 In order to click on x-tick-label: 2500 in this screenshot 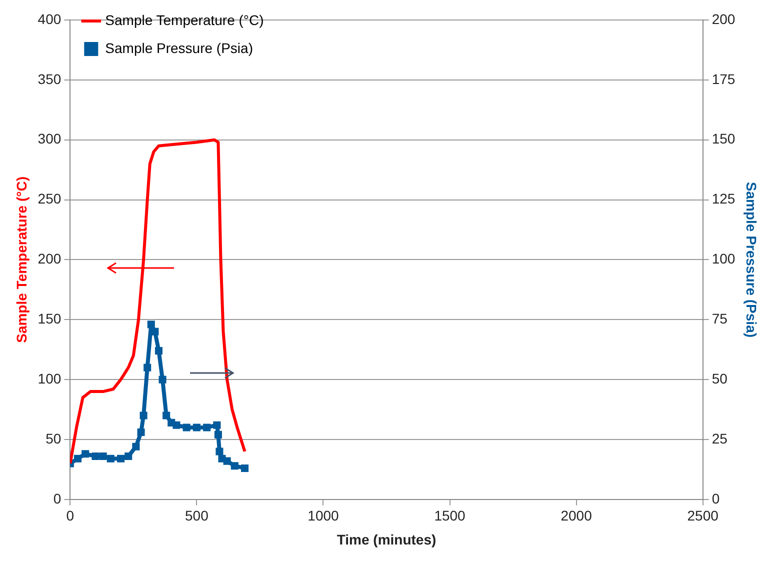, I will do `click(703, 516)`.